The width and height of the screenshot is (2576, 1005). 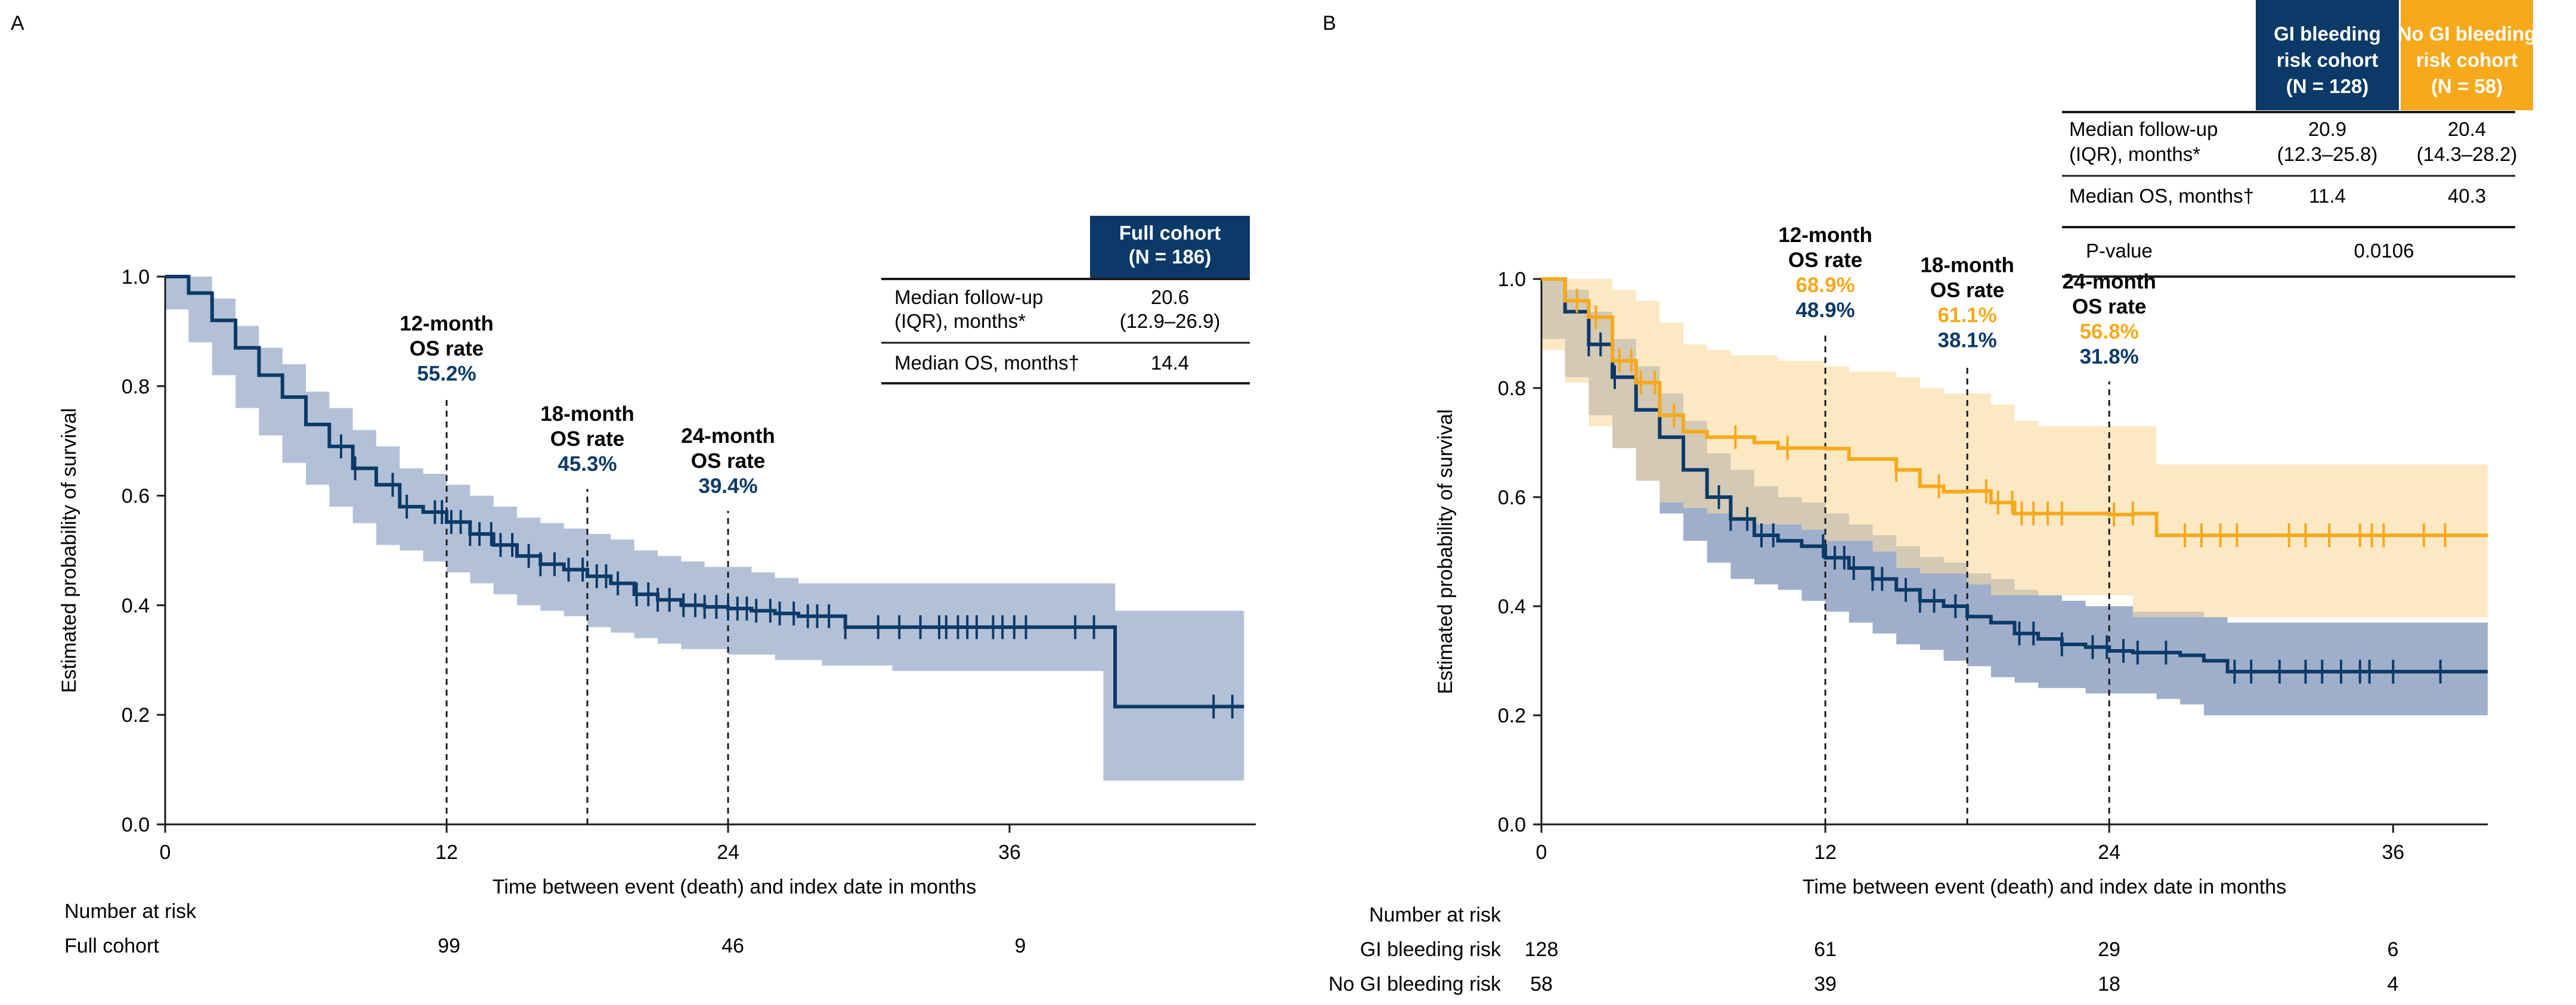 What do you see at coordinates (2327, 34) in the screenshot?
I see `table-b-col1-header-line1: GI bleeding` at bounding box center [2327, 34].